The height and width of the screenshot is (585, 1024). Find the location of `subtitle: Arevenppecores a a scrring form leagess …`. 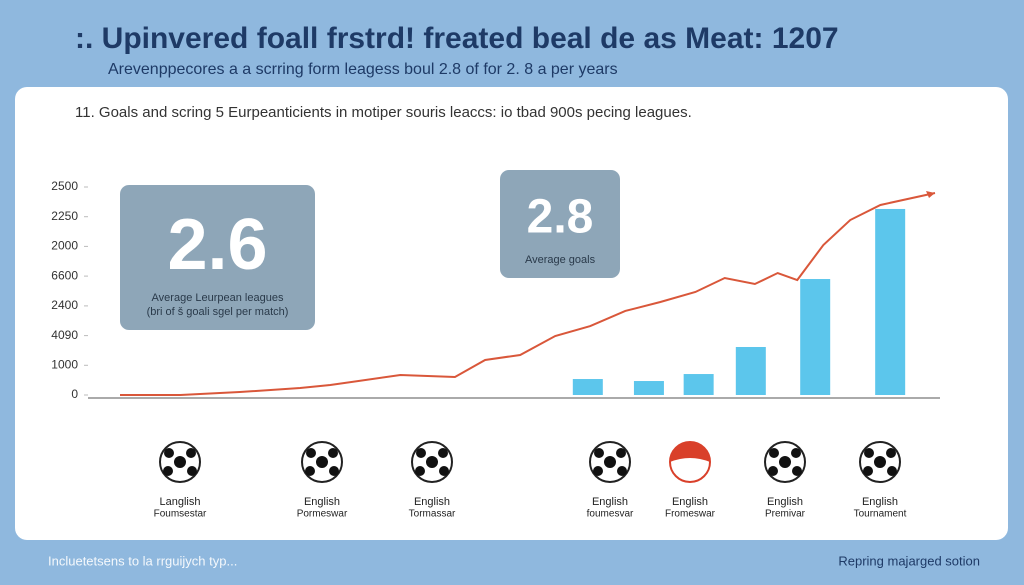

subtitle: Arevenppecores a a scrring form leagess … is located at coordinates (363, 69).